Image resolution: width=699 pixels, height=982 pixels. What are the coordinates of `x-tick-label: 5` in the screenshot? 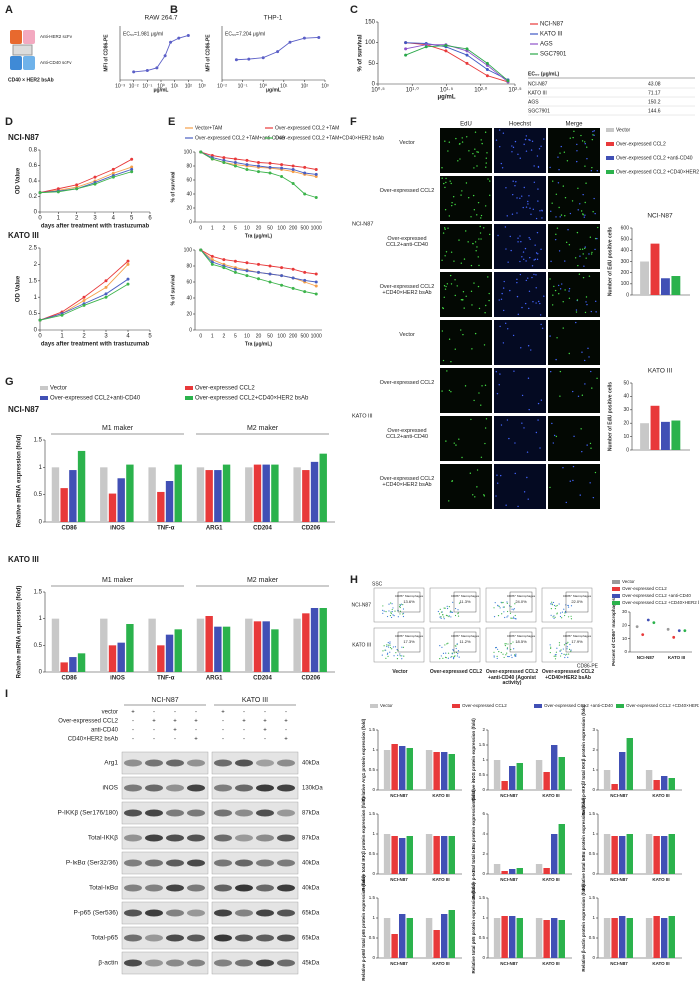 It's located at (235, 336).